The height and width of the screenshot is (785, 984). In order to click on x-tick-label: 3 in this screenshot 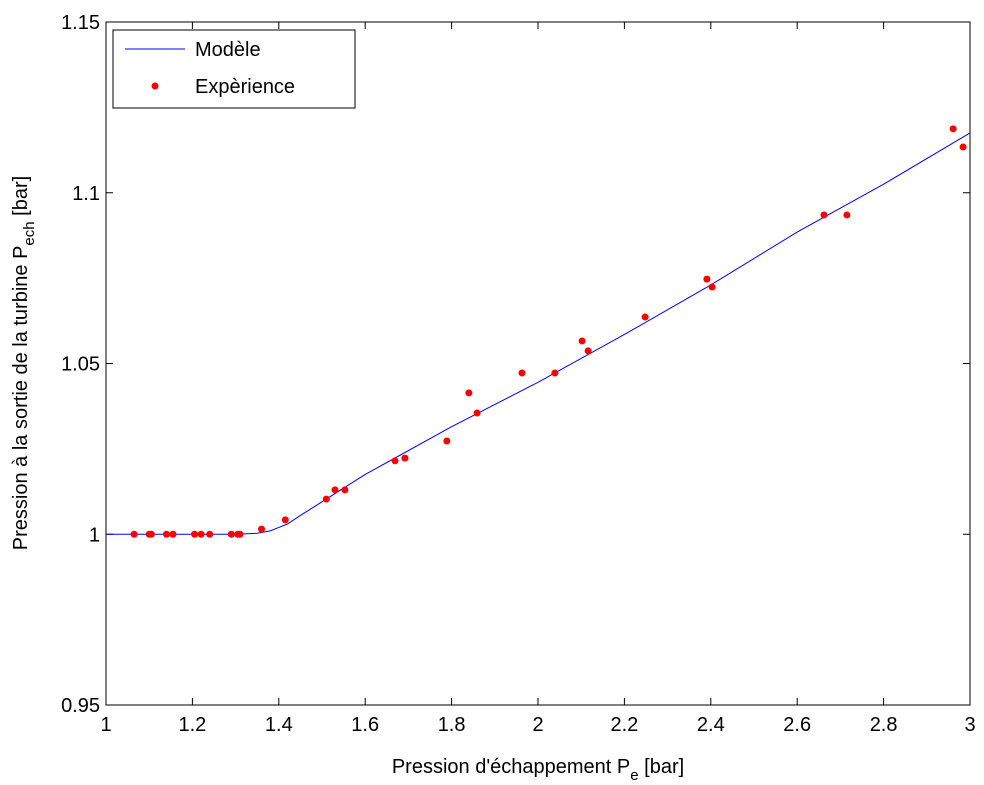, I will do `click(969, 725)`.